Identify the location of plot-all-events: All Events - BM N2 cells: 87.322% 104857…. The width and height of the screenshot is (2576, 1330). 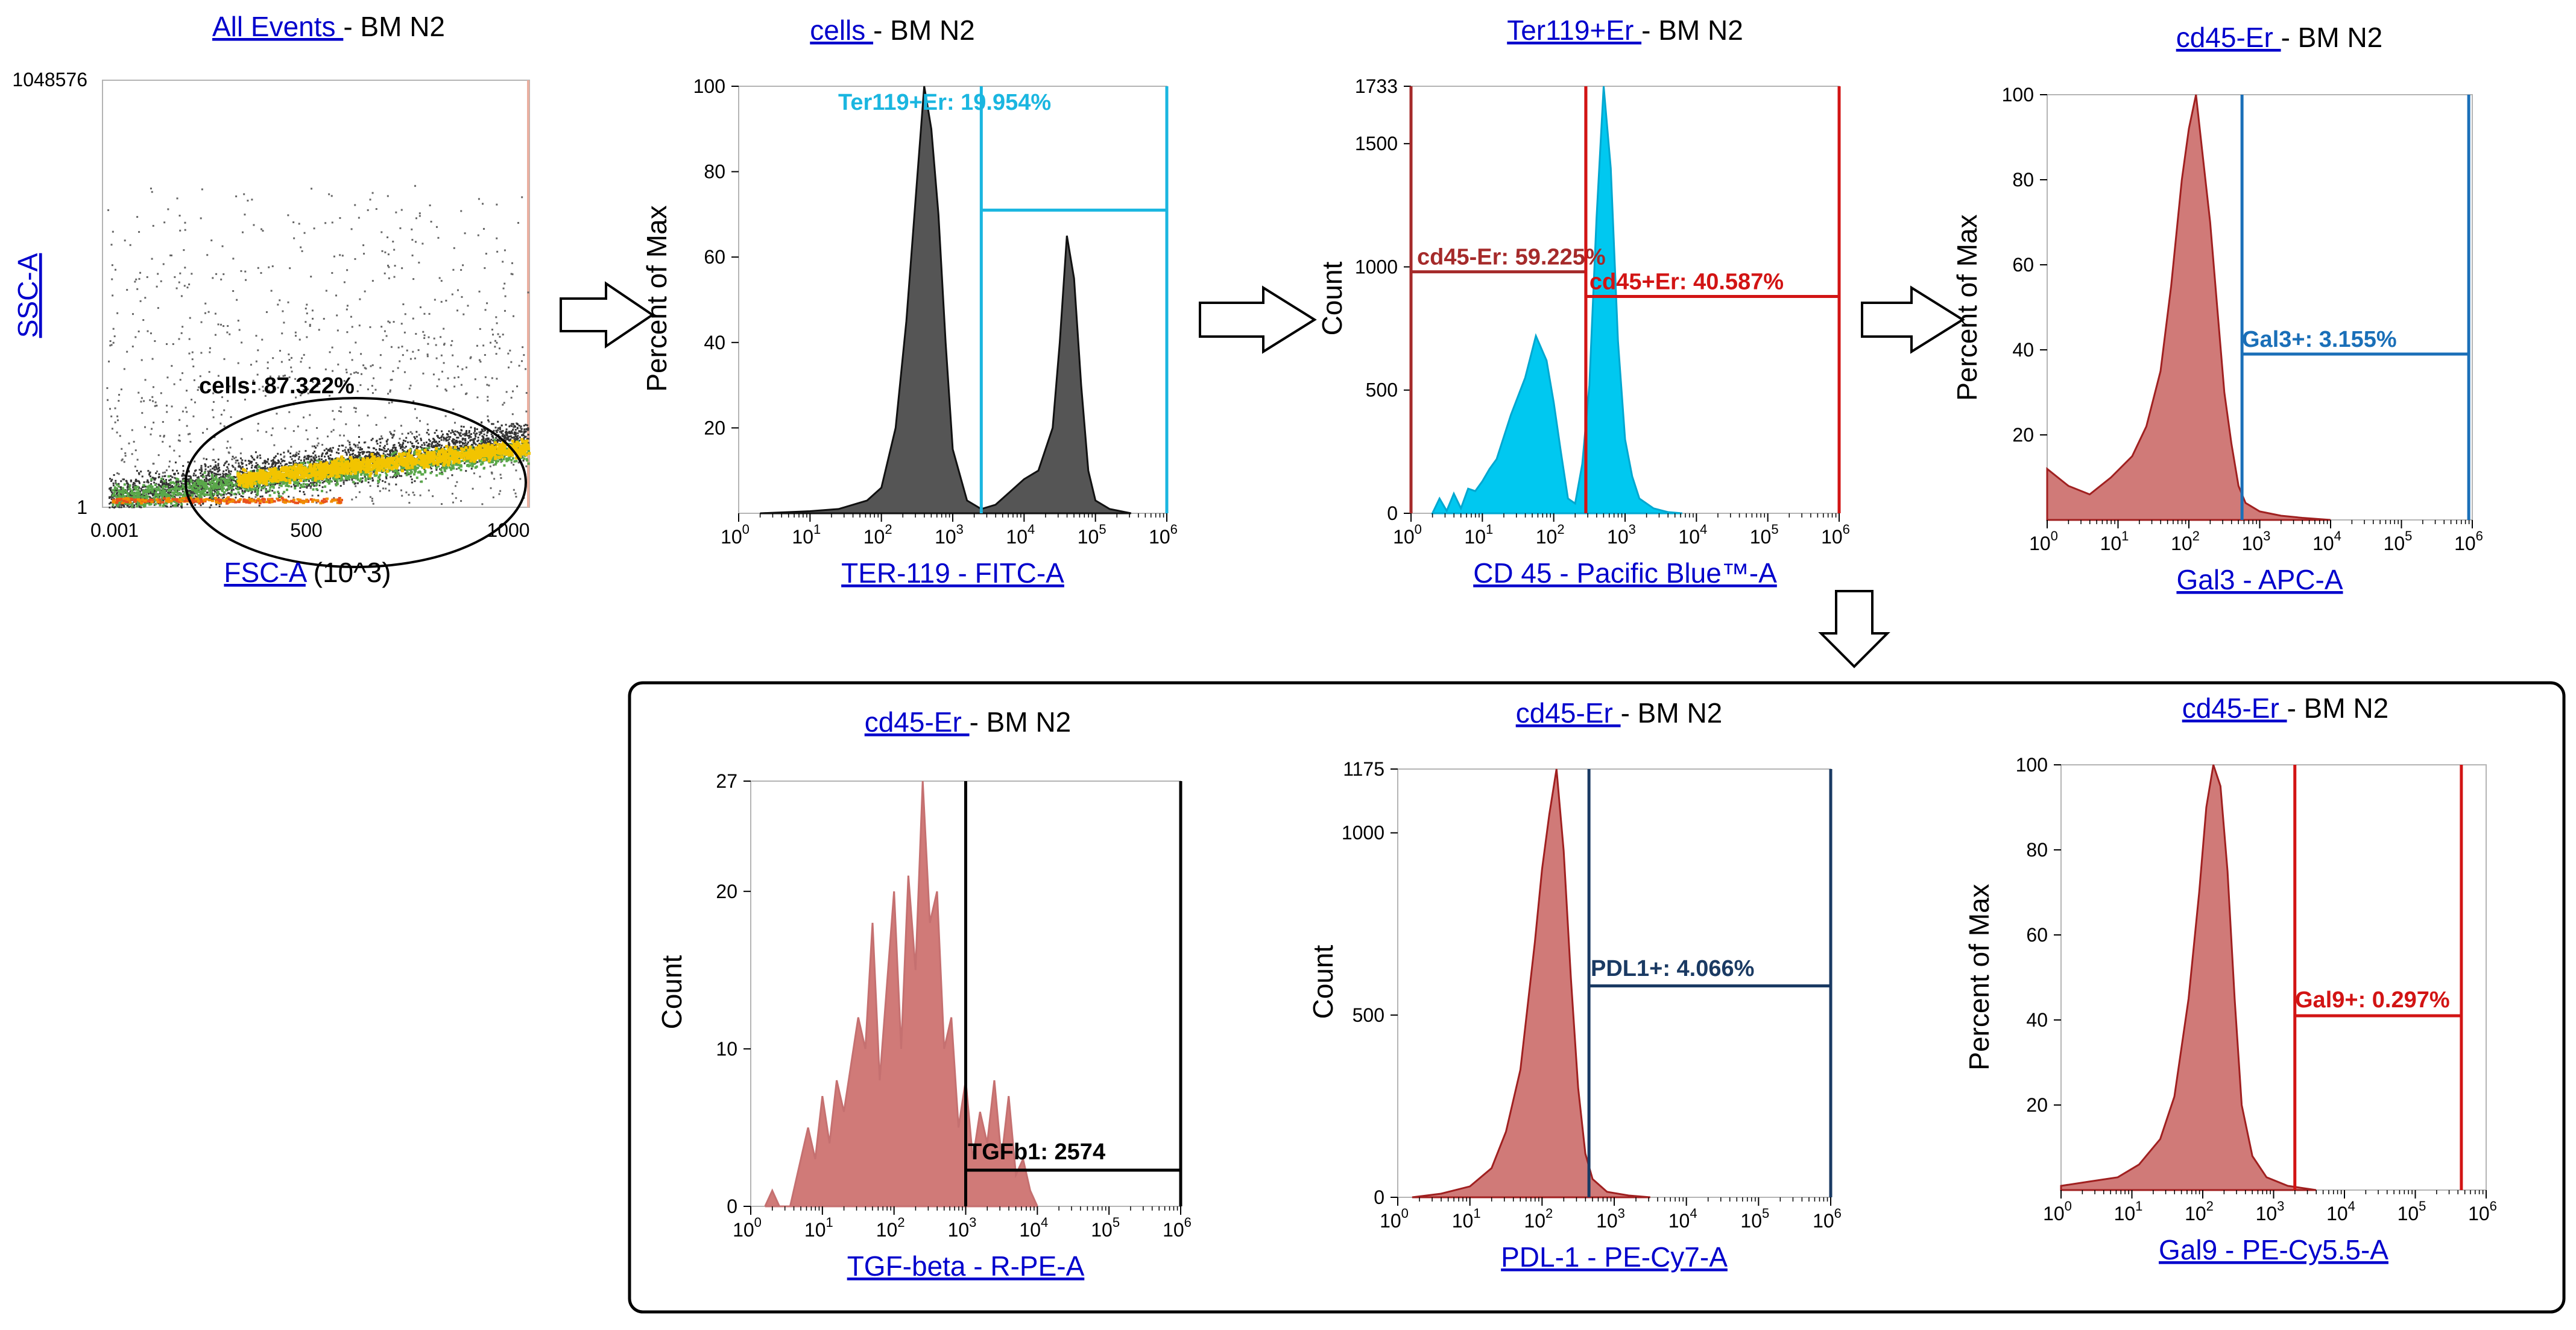
(271, 299).